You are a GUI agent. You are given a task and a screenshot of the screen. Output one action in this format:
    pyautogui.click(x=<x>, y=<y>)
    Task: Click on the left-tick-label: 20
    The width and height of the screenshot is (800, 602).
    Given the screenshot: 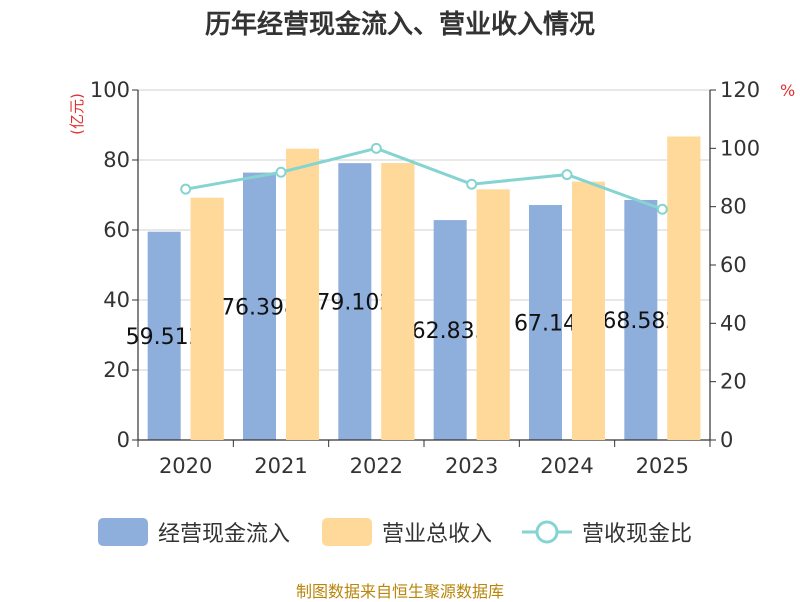 What is the action you would take?
    pyautogui.click(x=116, y=370)
    